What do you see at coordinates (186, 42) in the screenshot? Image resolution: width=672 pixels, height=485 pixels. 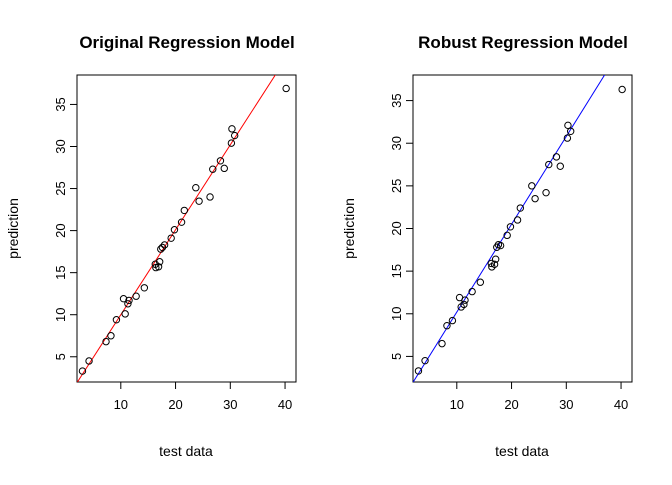 I see `chart-title: Original Regression Model` at bounding box center [186, 42].